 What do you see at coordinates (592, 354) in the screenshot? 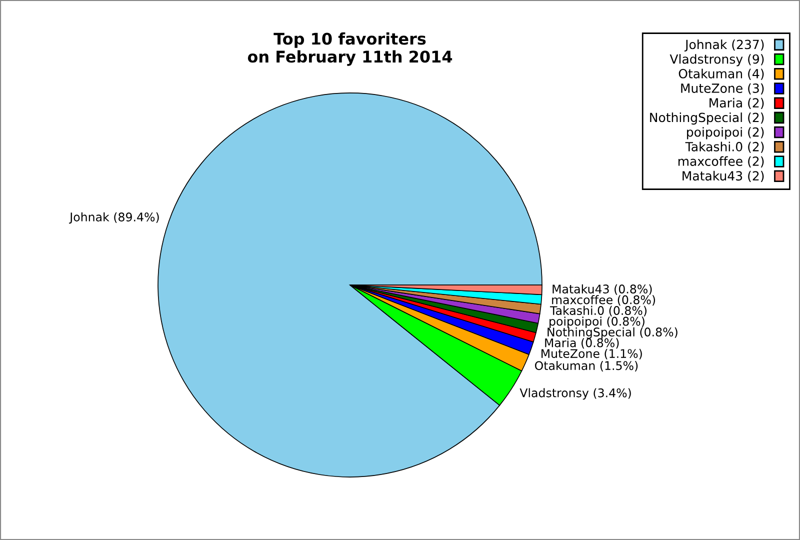
I see `data-label: MuteZone (1.1%)` at bounding box center [592, 354].